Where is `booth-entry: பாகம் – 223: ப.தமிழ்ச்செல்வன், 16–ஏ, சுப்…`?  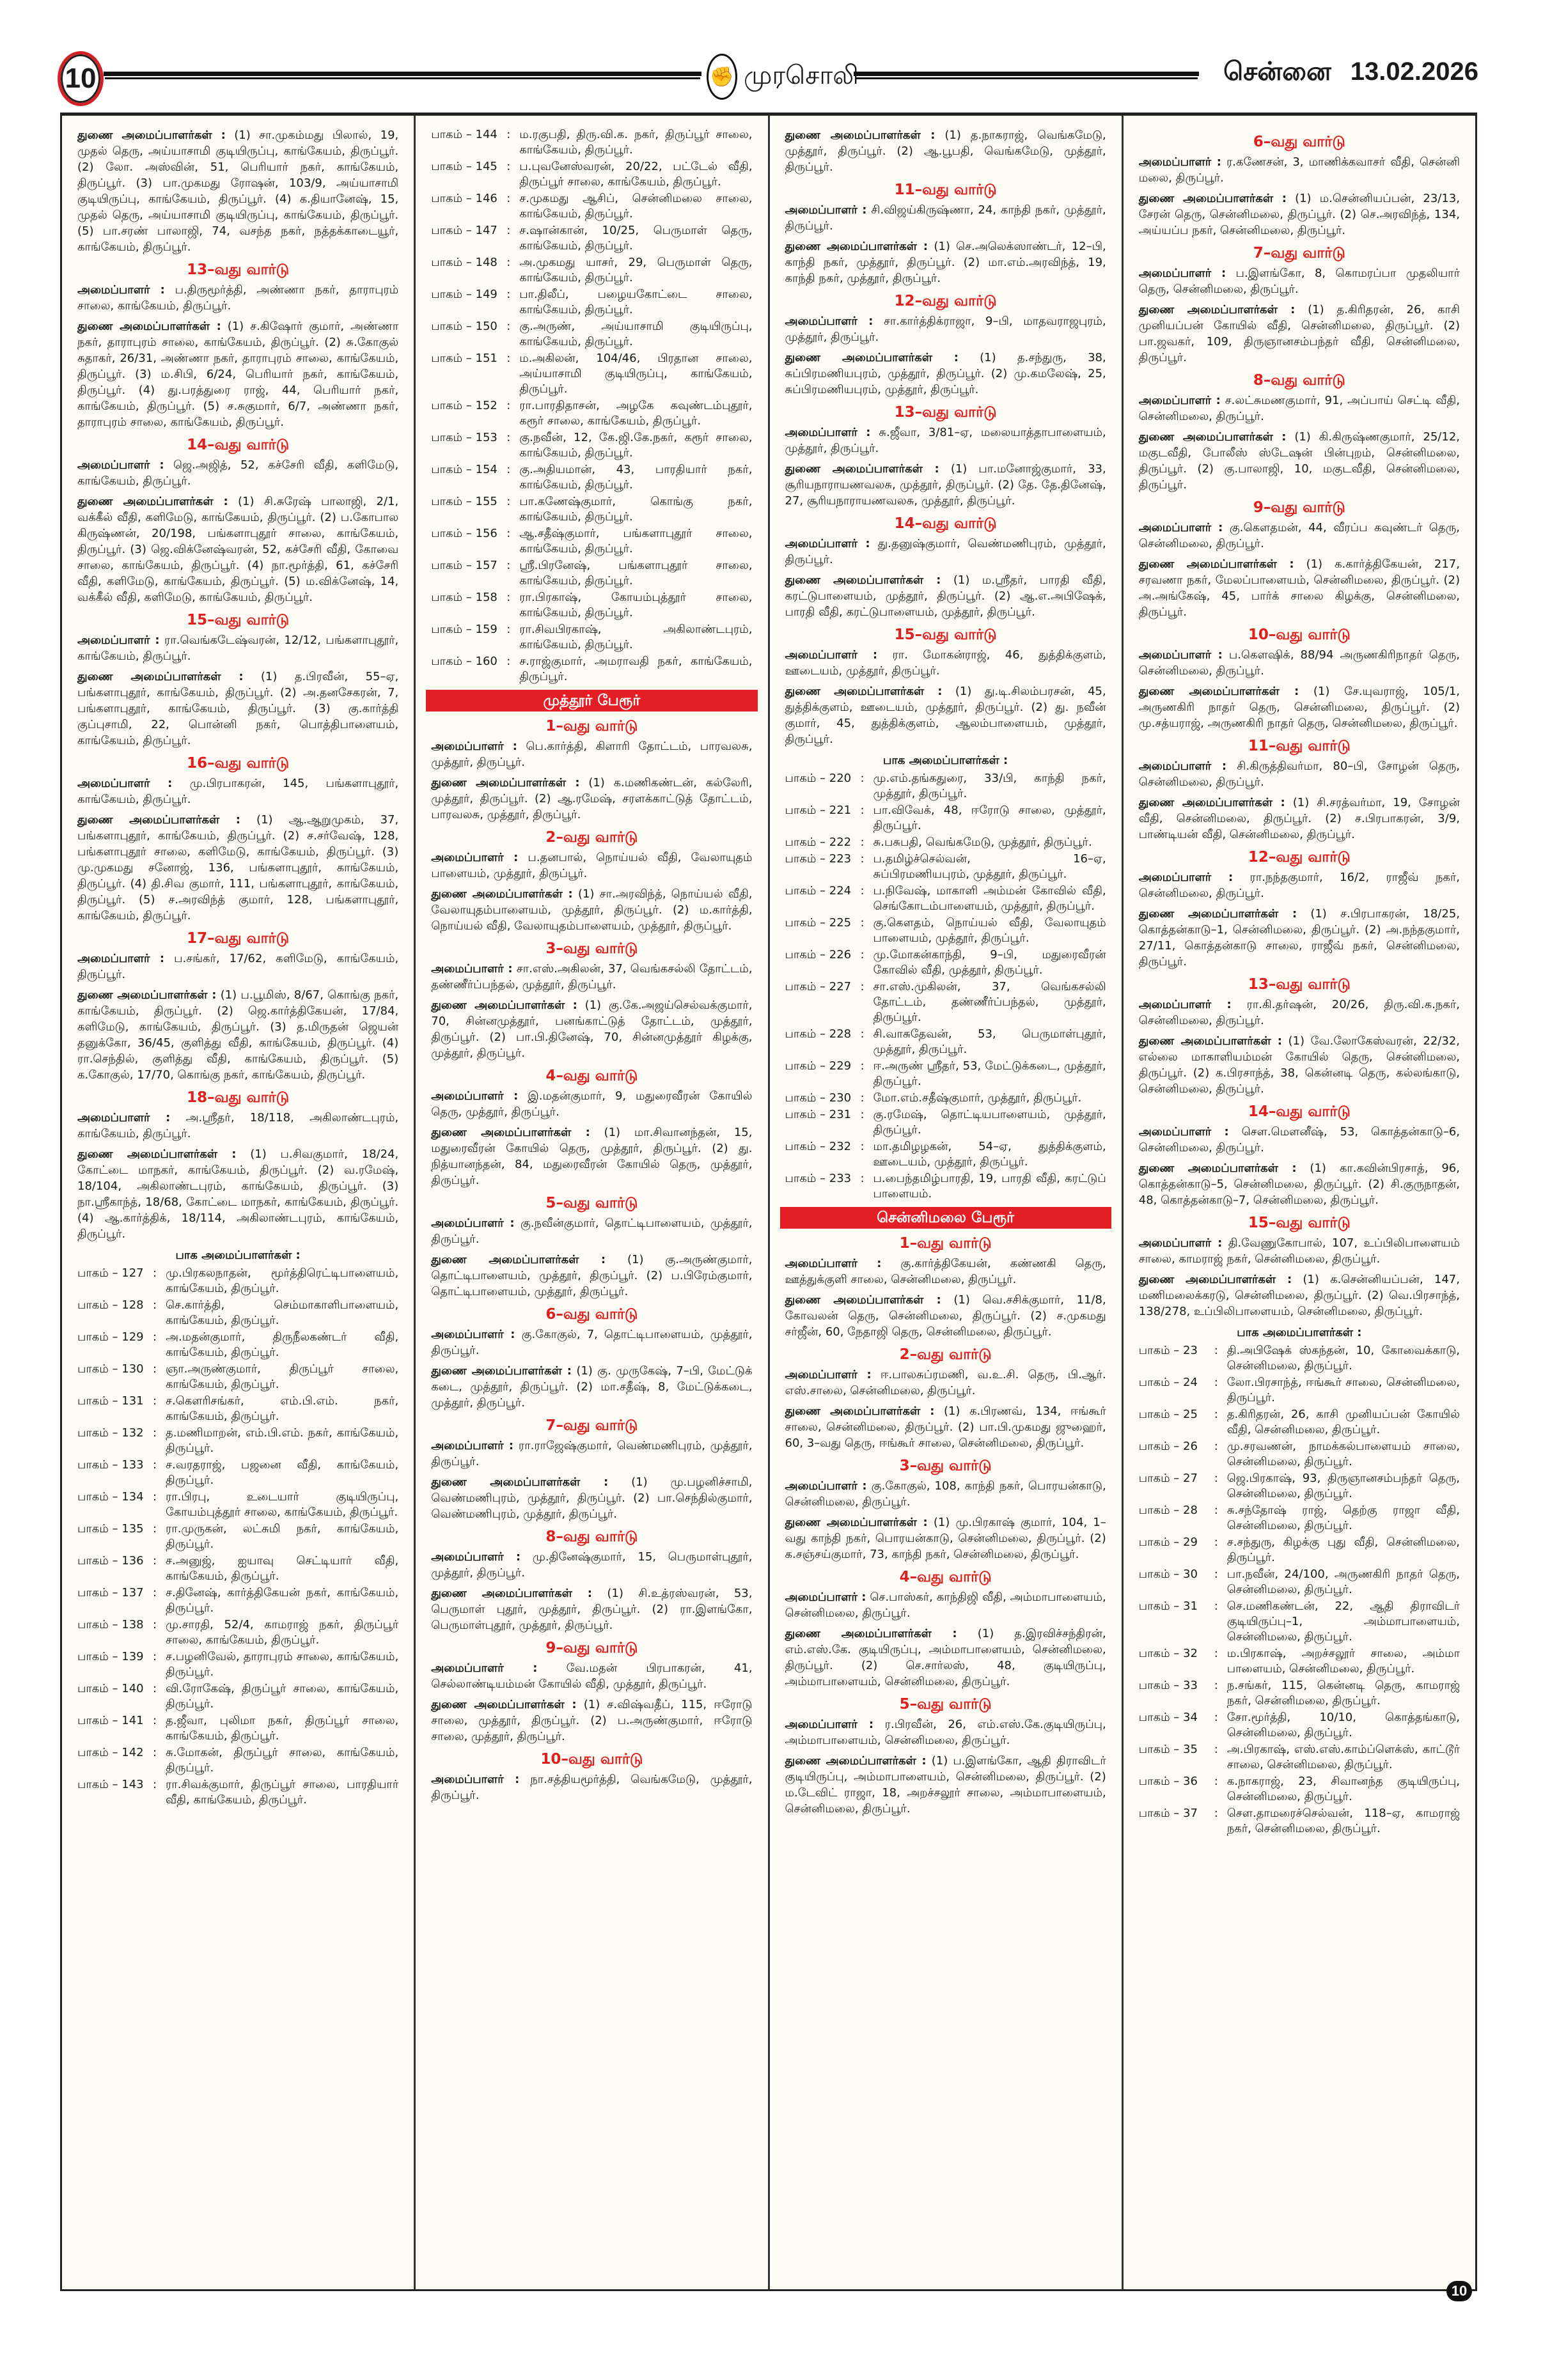 booth-entry: பாகம் – 223: ப.தமிழ்ச்செல்வன், 16–ஏ, சுப்… is located at coordinates (945, 867).